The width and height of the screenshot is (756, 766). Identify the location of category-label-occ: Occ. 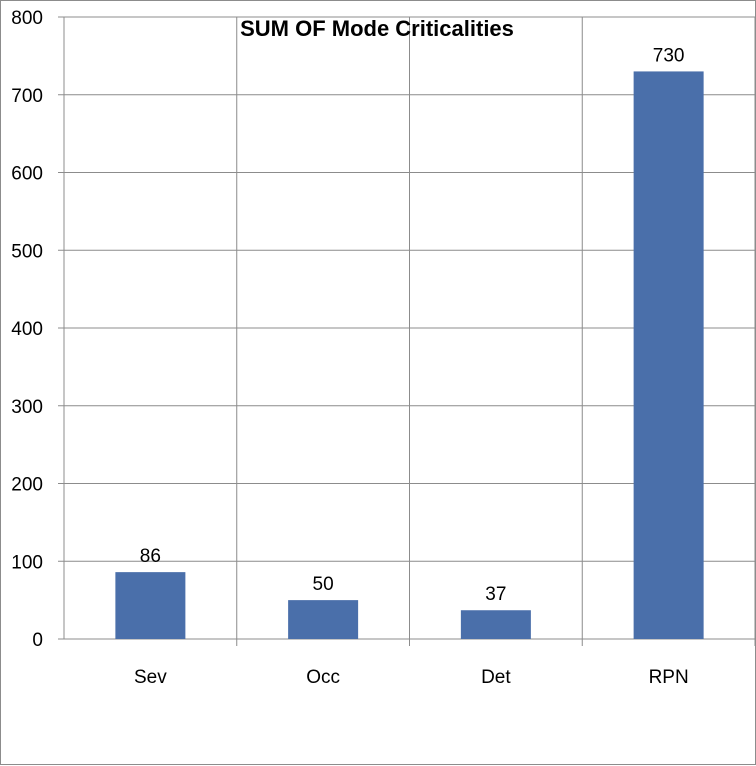
(323, 677).